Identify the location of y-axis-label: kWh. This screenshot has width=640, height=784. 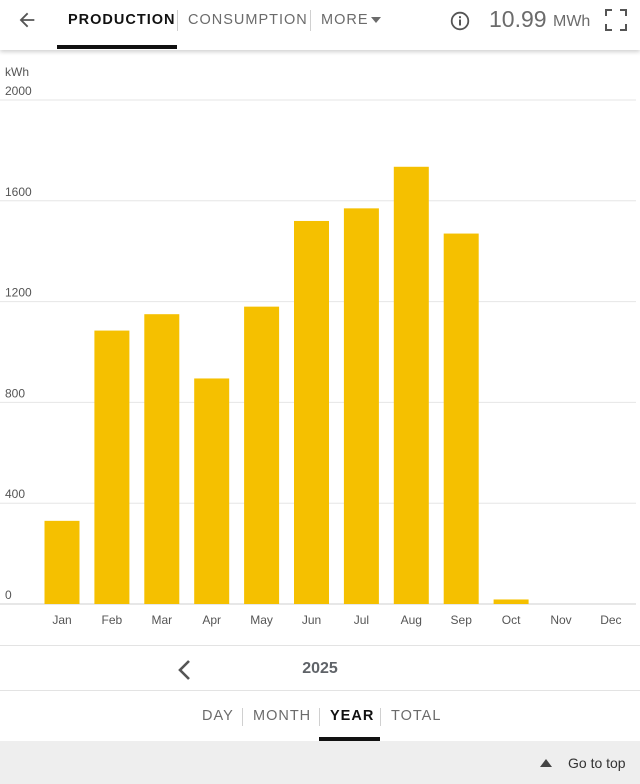
(17, 72).